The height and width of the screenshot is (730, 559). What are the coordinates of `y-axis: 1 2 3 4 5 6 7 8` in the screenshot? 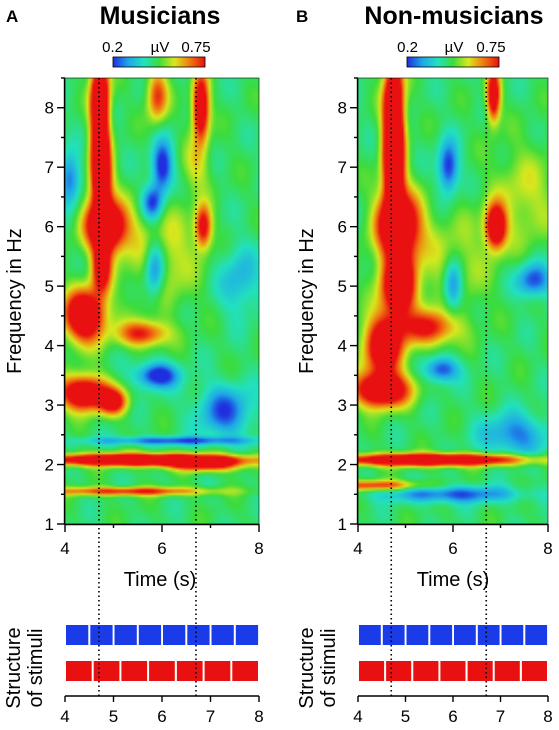 It's located at (348, 305).